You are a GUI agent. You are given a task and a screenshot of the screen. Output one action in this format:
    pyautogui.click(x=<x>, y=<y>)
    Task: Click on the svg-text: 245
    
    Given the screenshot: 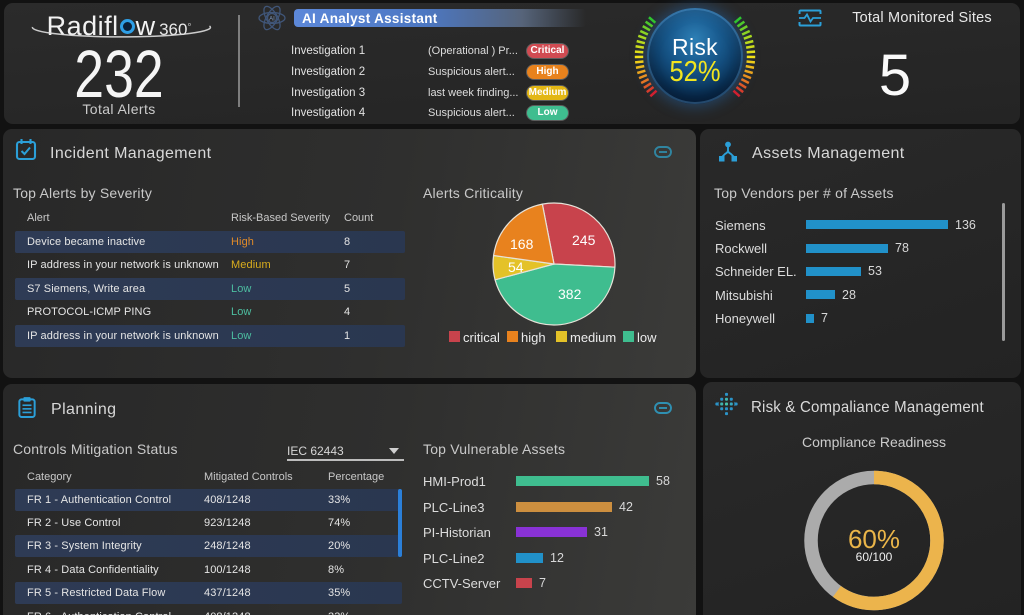 What is the action you would take?
    pyautogui.click(x=584, y=240)
    